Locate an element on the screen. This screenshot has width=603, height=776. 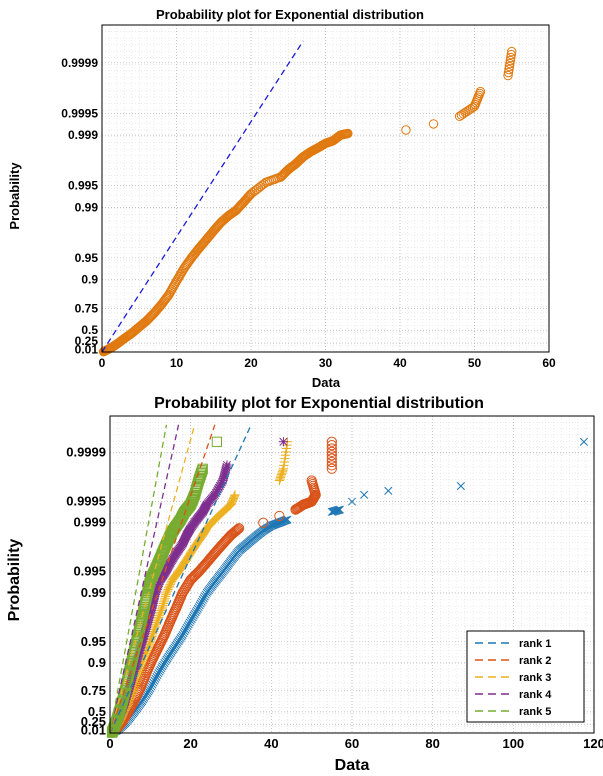
y-tick-label: 0.99 is located at coordinates (87, 207).